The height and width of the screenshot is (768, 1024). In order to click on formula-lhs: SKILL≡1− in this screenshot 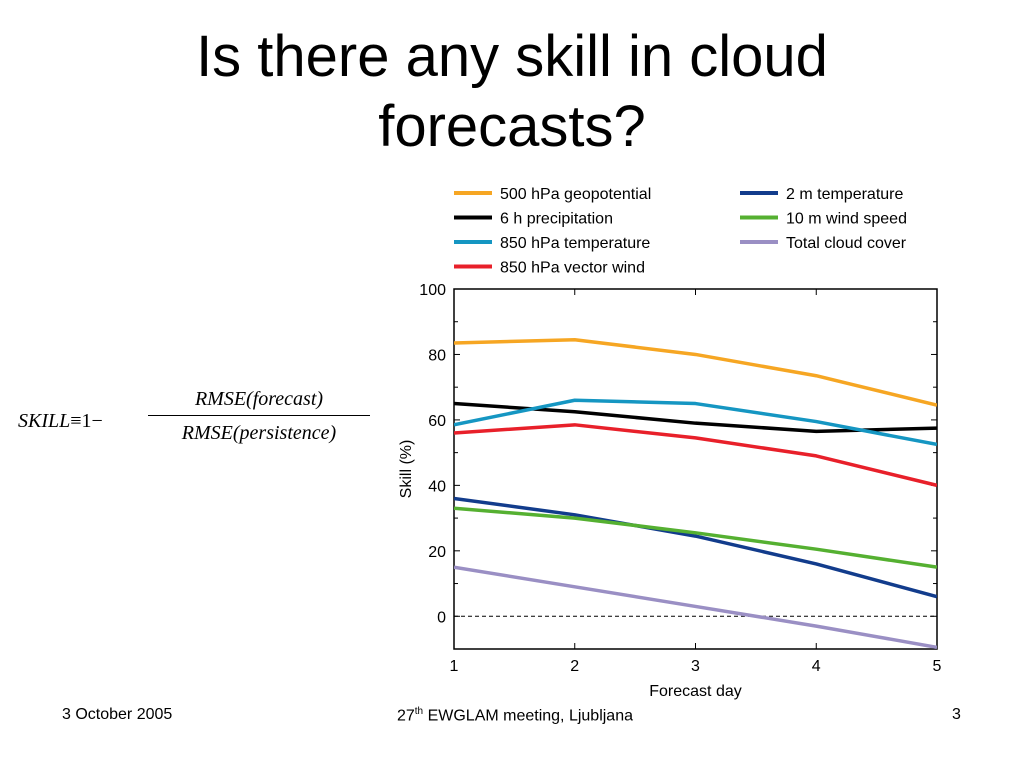, I will do `click(60, 421)`.